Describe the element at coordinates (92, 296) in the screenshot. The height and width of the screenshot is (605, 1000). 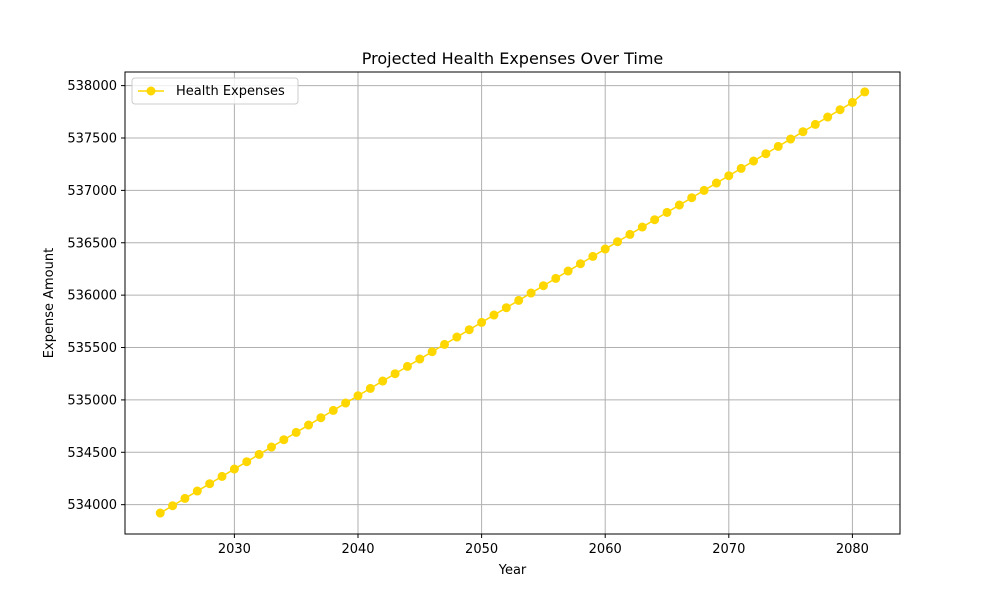
I see `y-tick-label: 536000` at that location.